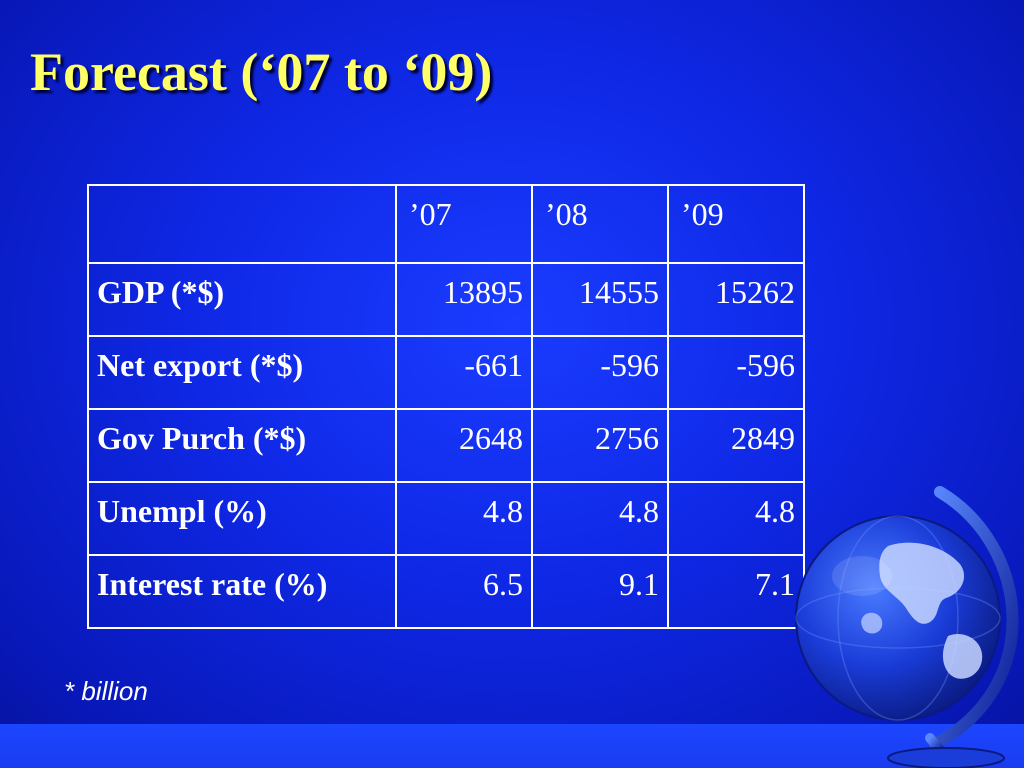 Image resolution: width=1024 pixels, height=768 pixels. What do you see at coordinates (736, 299) in the screenshot?
I see `cell-value: 15262` at bounding box center [736, 299].